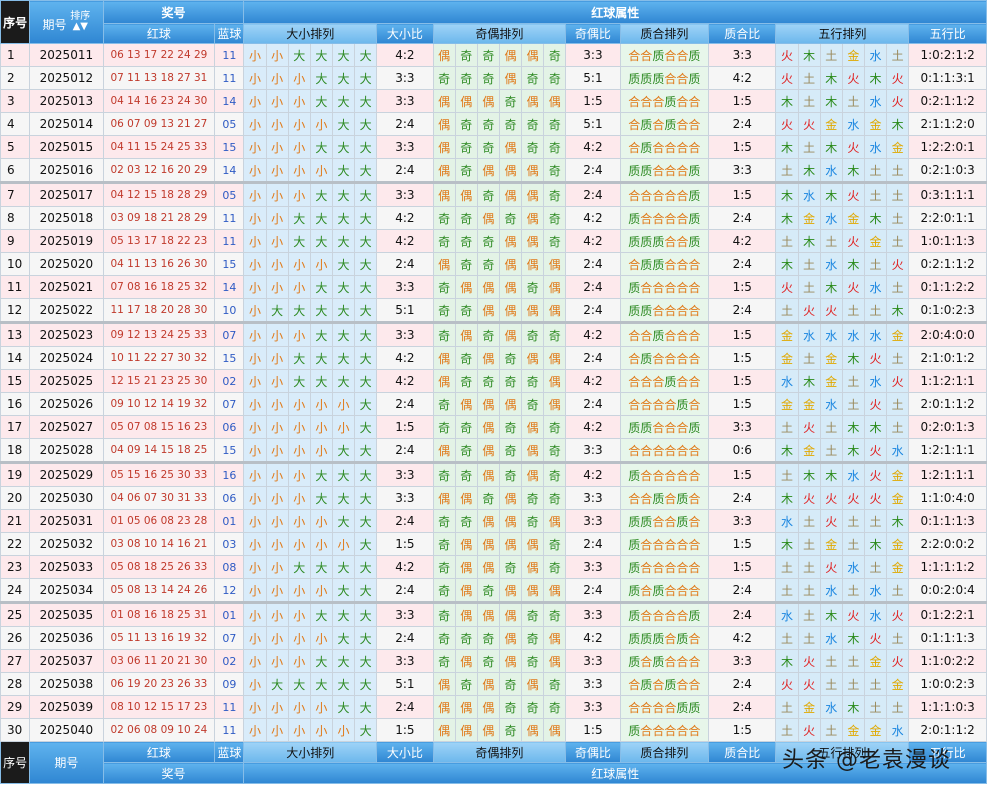 The height and width of the screenshot is (792, 988). Describe the element at coordinates (15, 638) in the screenshot. I see `seq-cell: 26` at that location.